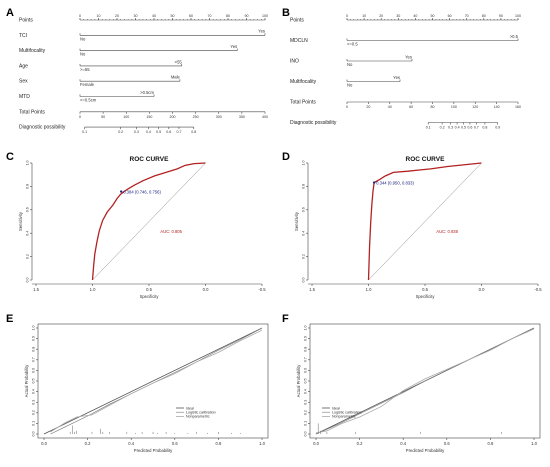  Describe the element at coordinates (148, 132) in the screenshot. I see `diag-tick-label: 0.4` at that location.